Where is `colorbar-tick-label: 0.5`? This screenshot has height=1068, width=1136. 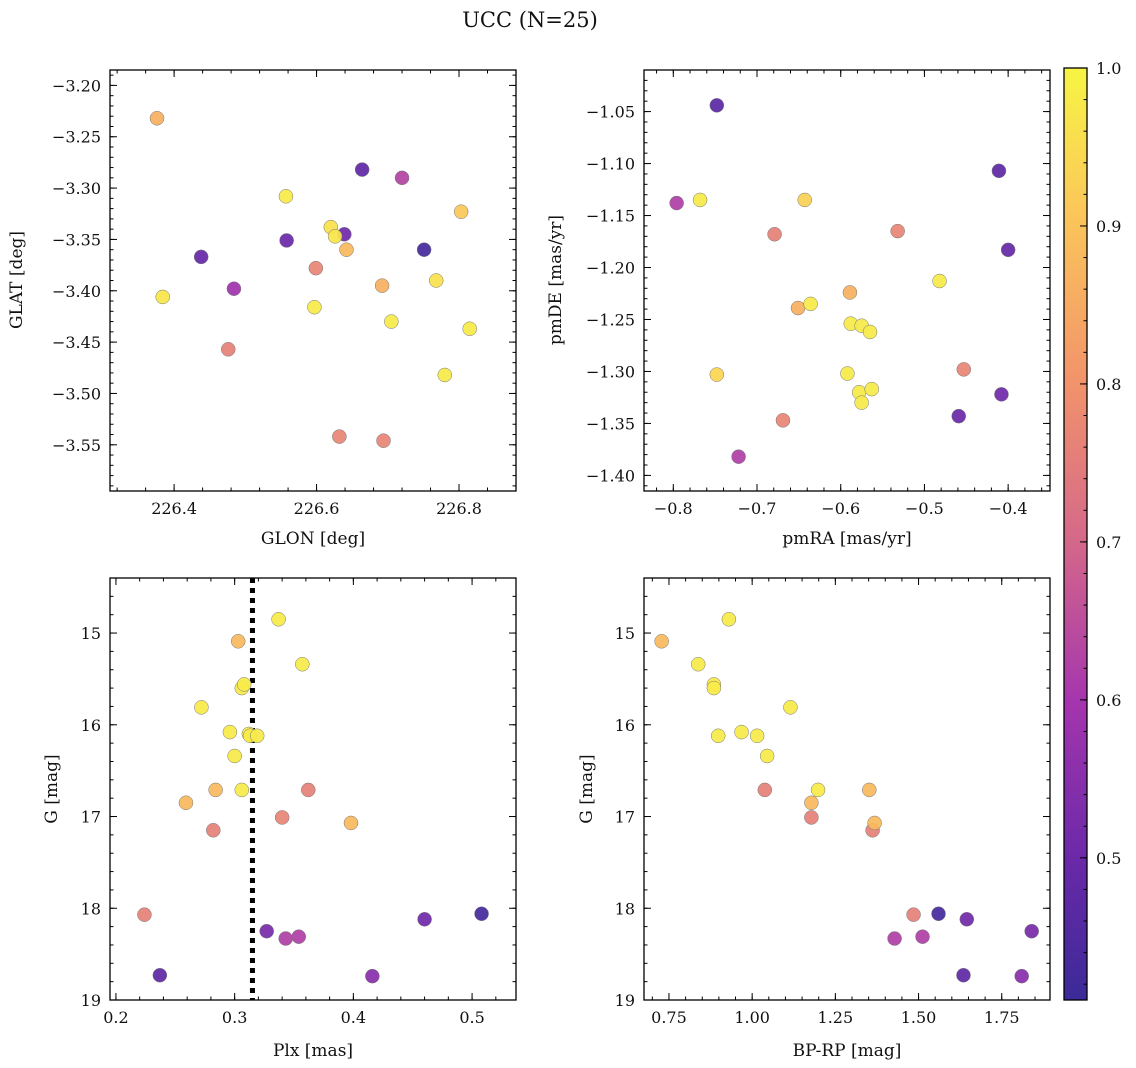 colorbar-tick-label: 0.5 is located at coordinates (1108, 858).